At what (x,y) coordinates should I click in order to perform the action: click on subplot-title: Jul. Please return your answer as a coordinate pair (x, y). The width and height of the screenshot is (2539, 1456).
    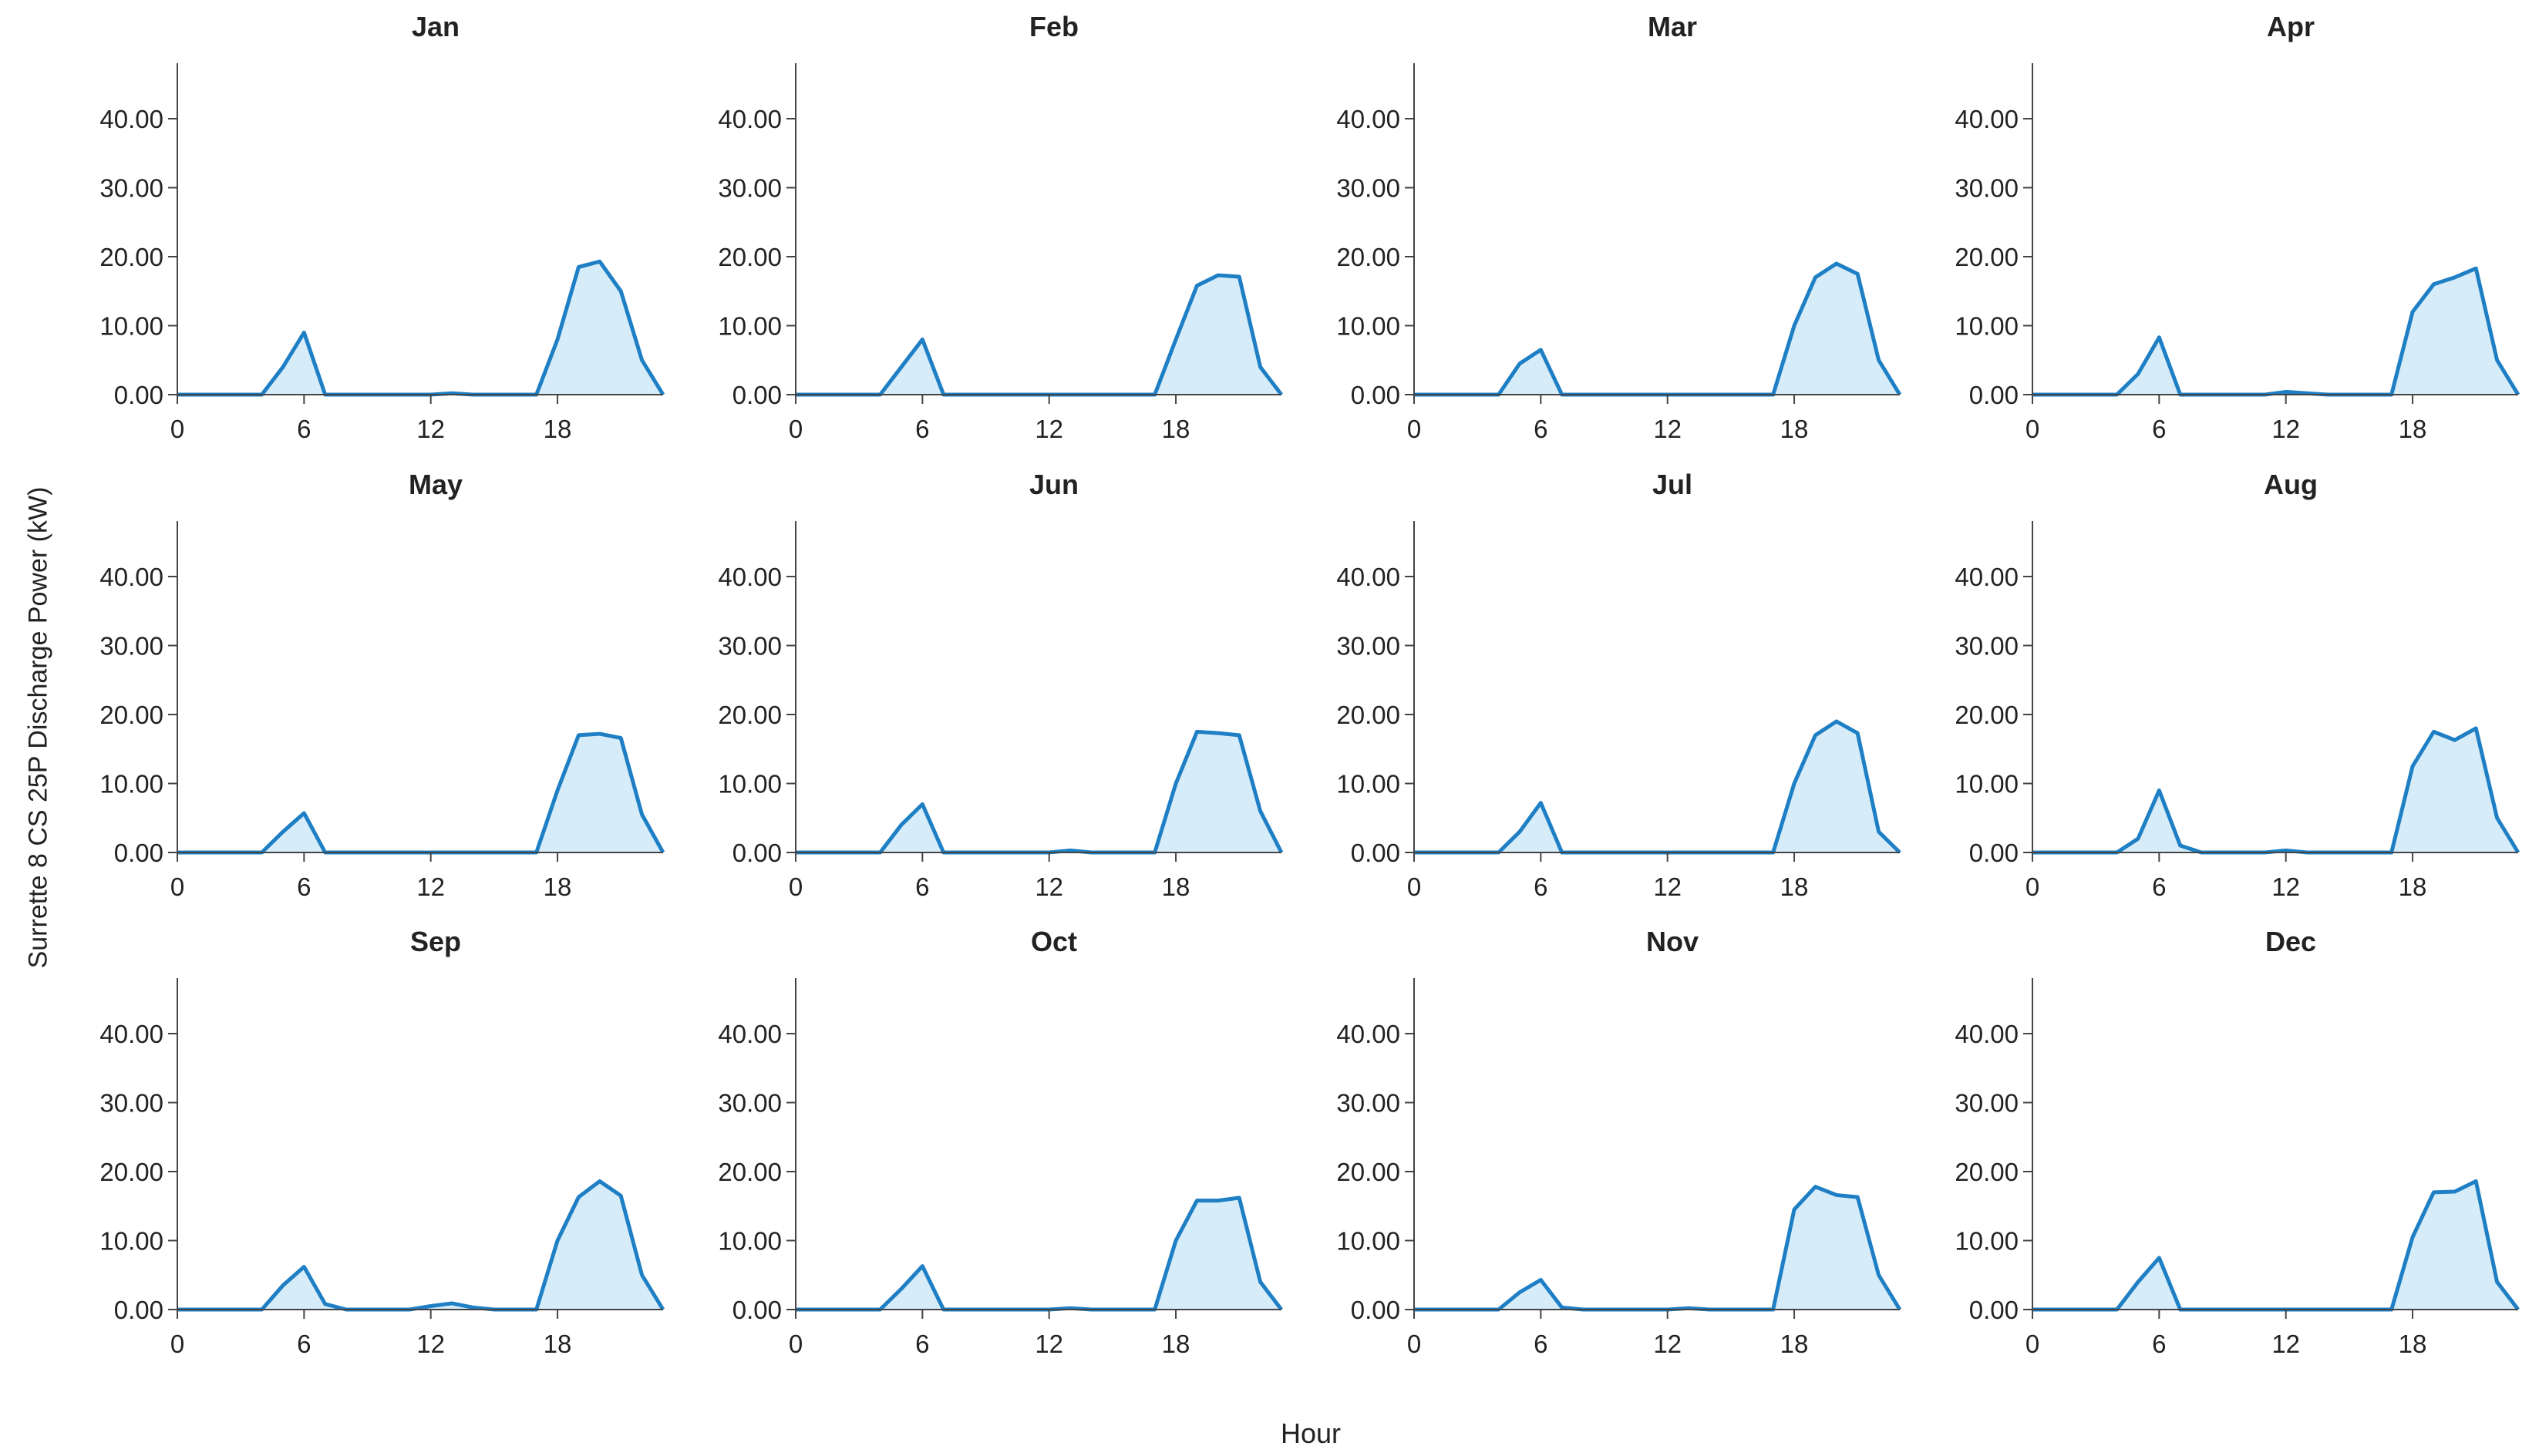
    Looking at the image, I should click on (1672, 484).